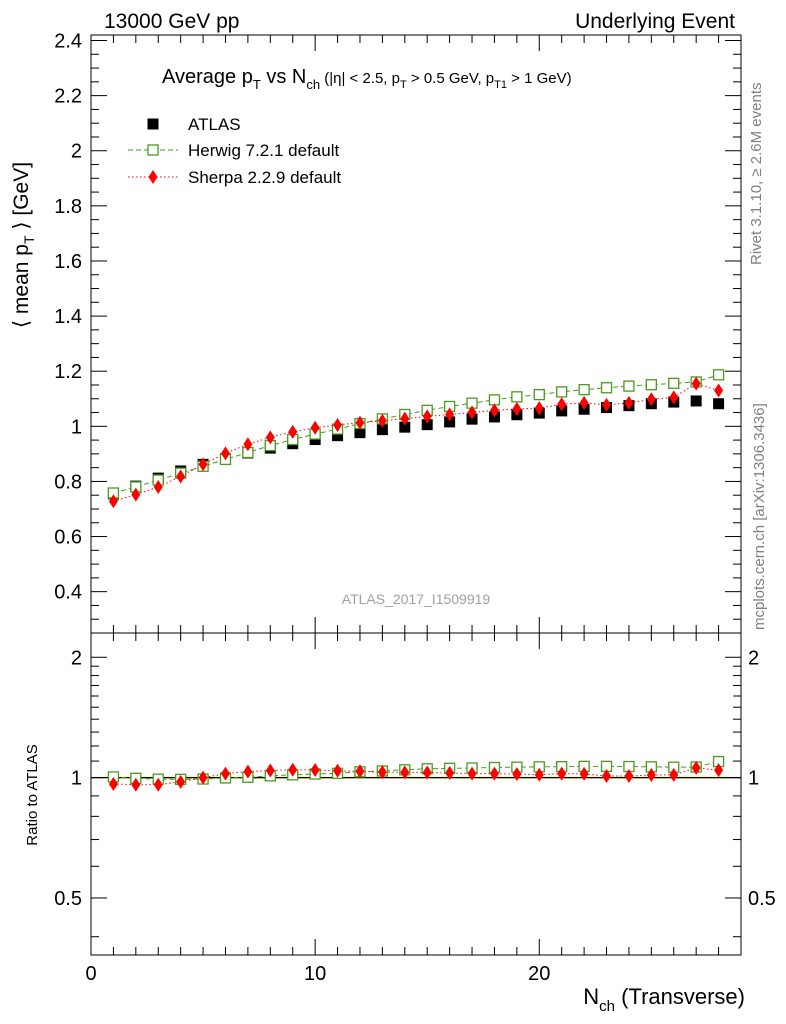  I want to click on herwig-line, so click(416, 434).